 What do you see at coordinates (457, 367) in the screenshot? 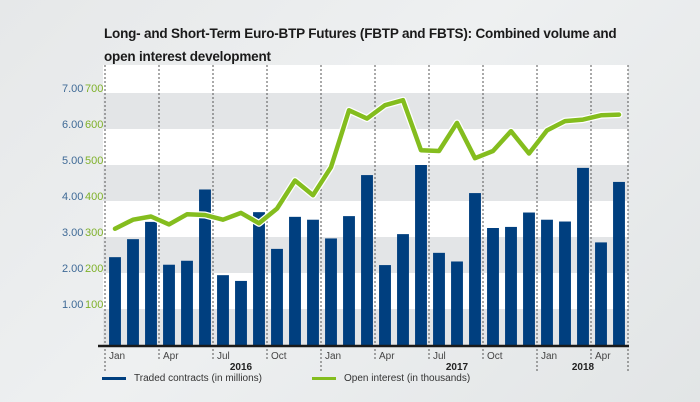
I see `x-year-label: 2017` at bounding box center [457, 367].